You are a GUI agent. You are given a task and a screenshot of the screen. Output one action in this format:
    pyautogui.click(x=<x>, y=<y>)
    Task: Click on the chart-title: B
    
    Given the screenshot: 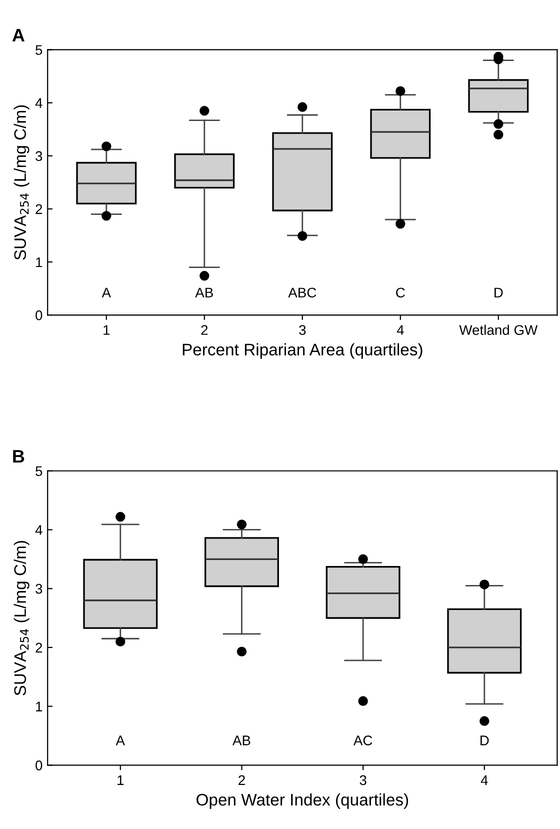 What is the action you would take?
    pyautogui.click(x=18, y=456)
    